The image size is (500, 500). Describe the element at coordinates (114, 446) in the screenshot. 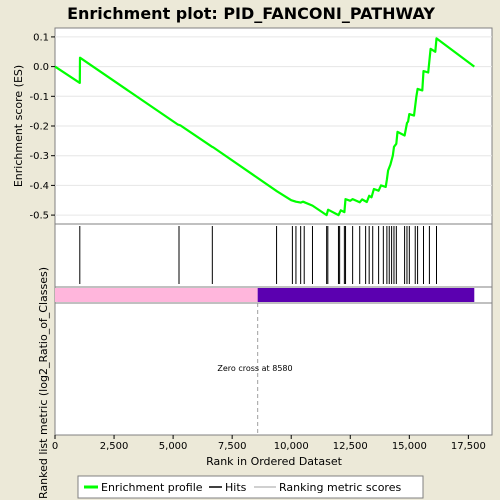

I see `x-tick-label: 2,500` at that location.